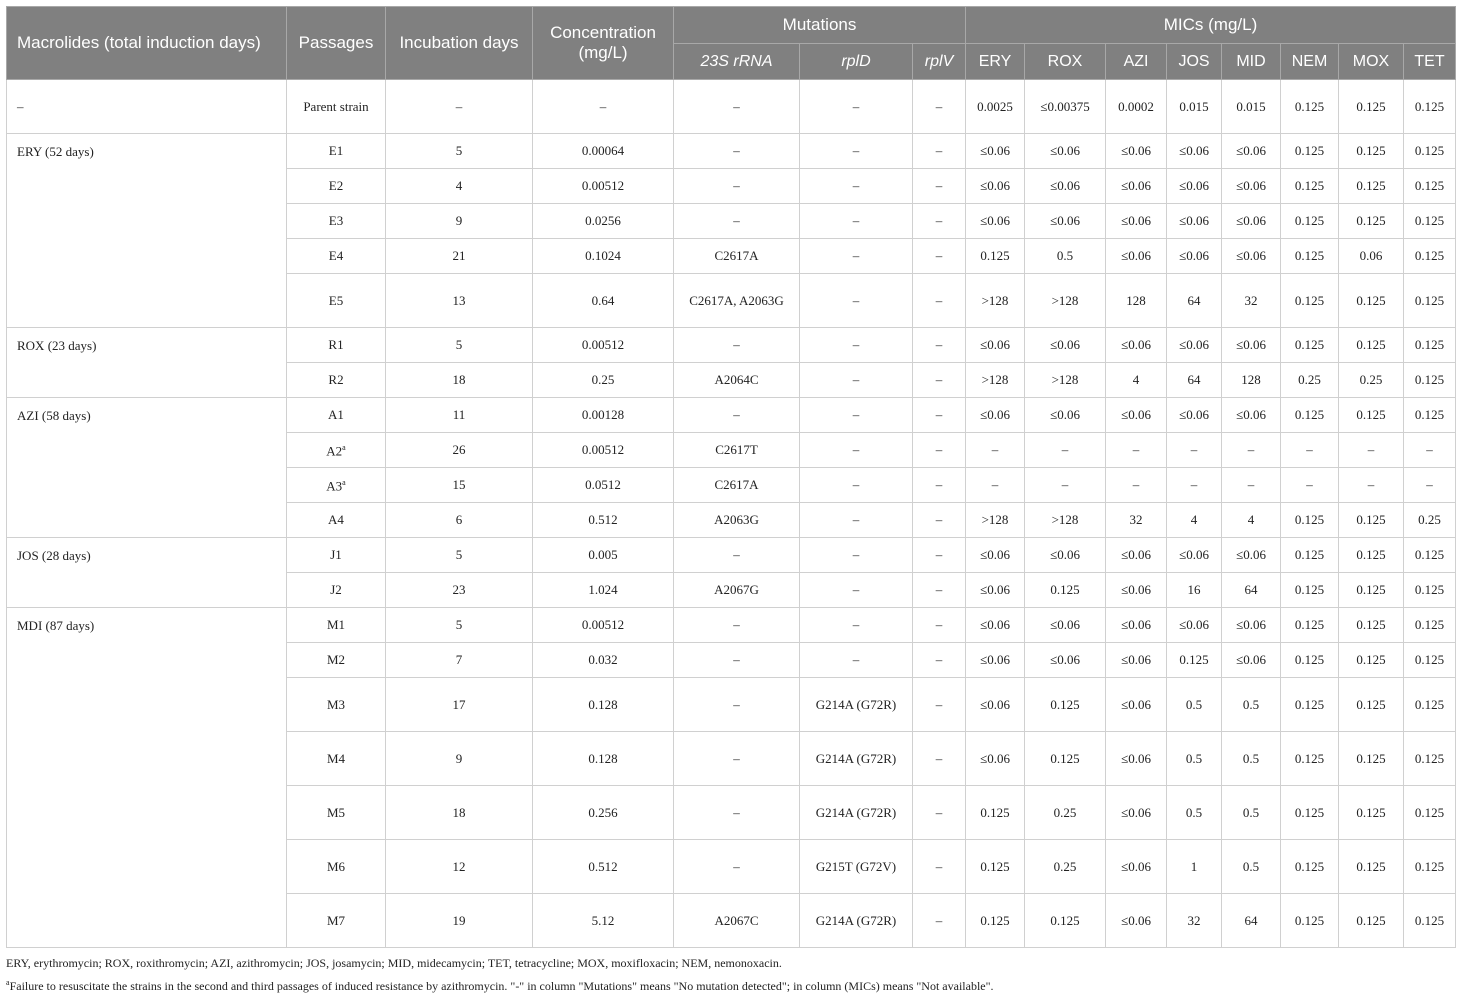 The image size is (1460, 996). I want to click on rrna-cell: C2617A, so click(736, 485).